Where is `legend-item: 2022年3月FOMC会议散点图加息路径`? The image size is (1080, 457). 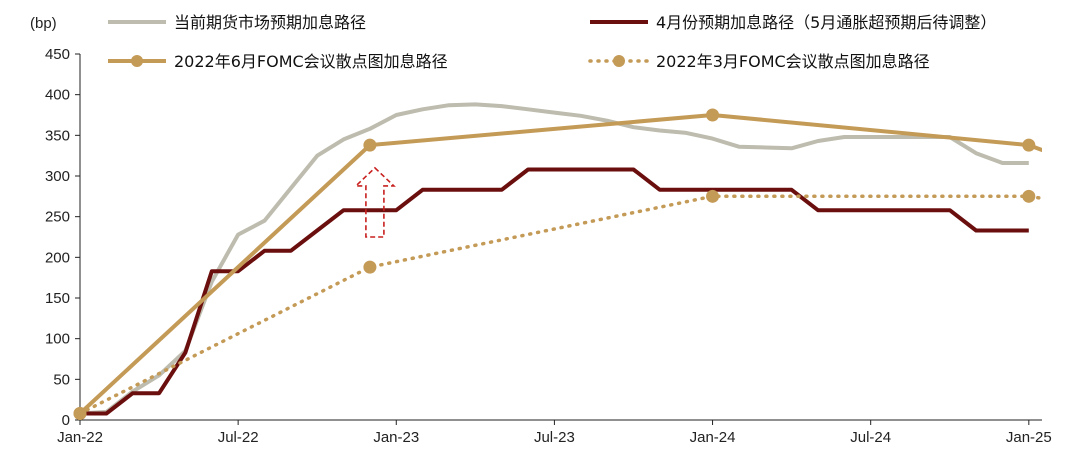
legend-item: 2022年3月FOMC会议散点图加息路径 is located at coordinates (759, 61).